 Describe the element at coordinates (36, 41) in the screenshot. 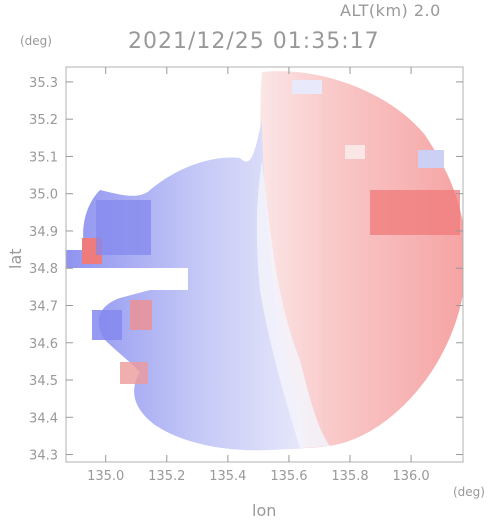

I see `y-unit-label: (deg)` at that location.